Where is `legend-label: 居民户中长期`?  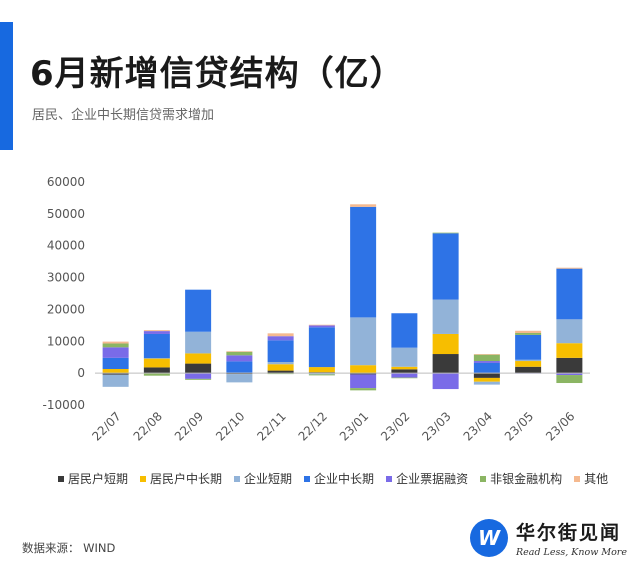
legend-label: 居民户中长期 is located at coordinates (186, 479).